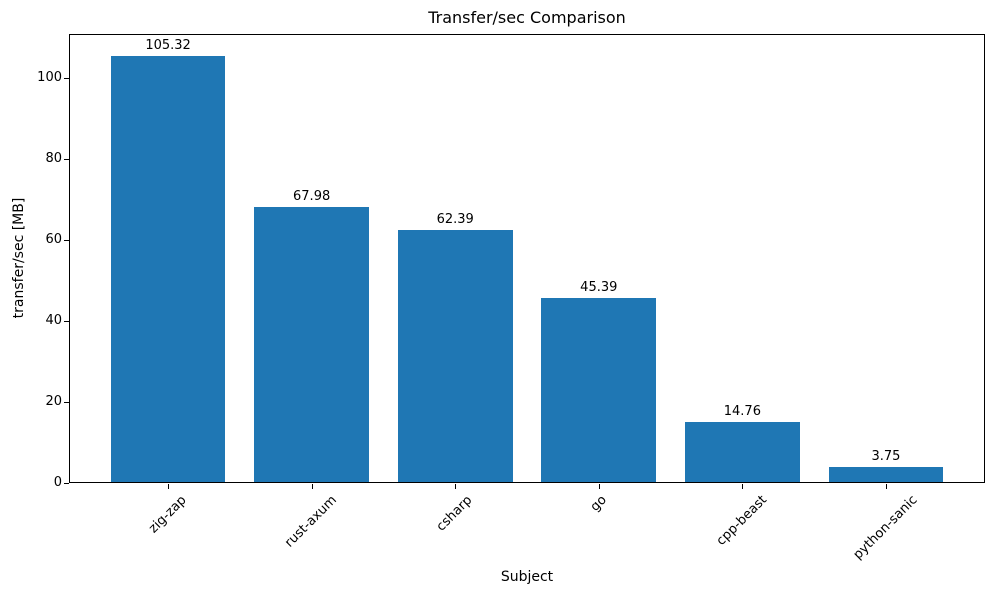  What do you see at coordinates (527, 17) in the screenshot?
I see `chart-title: Transfer/sec Comparison` at bounding box center [527, 17].